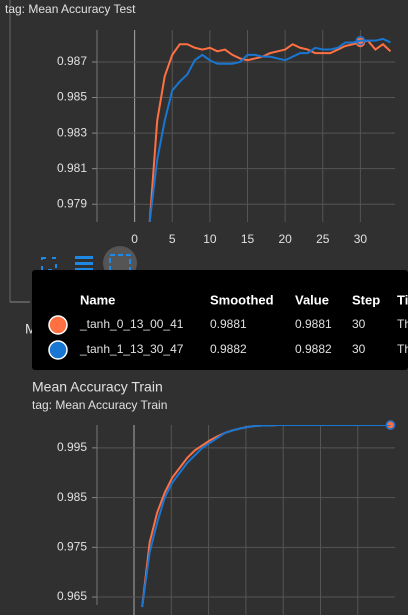  Describe the element at coordinates (70, 9) in the screenshot. I see `chart-tag: tag: Mean Accuracy Test` at that location.